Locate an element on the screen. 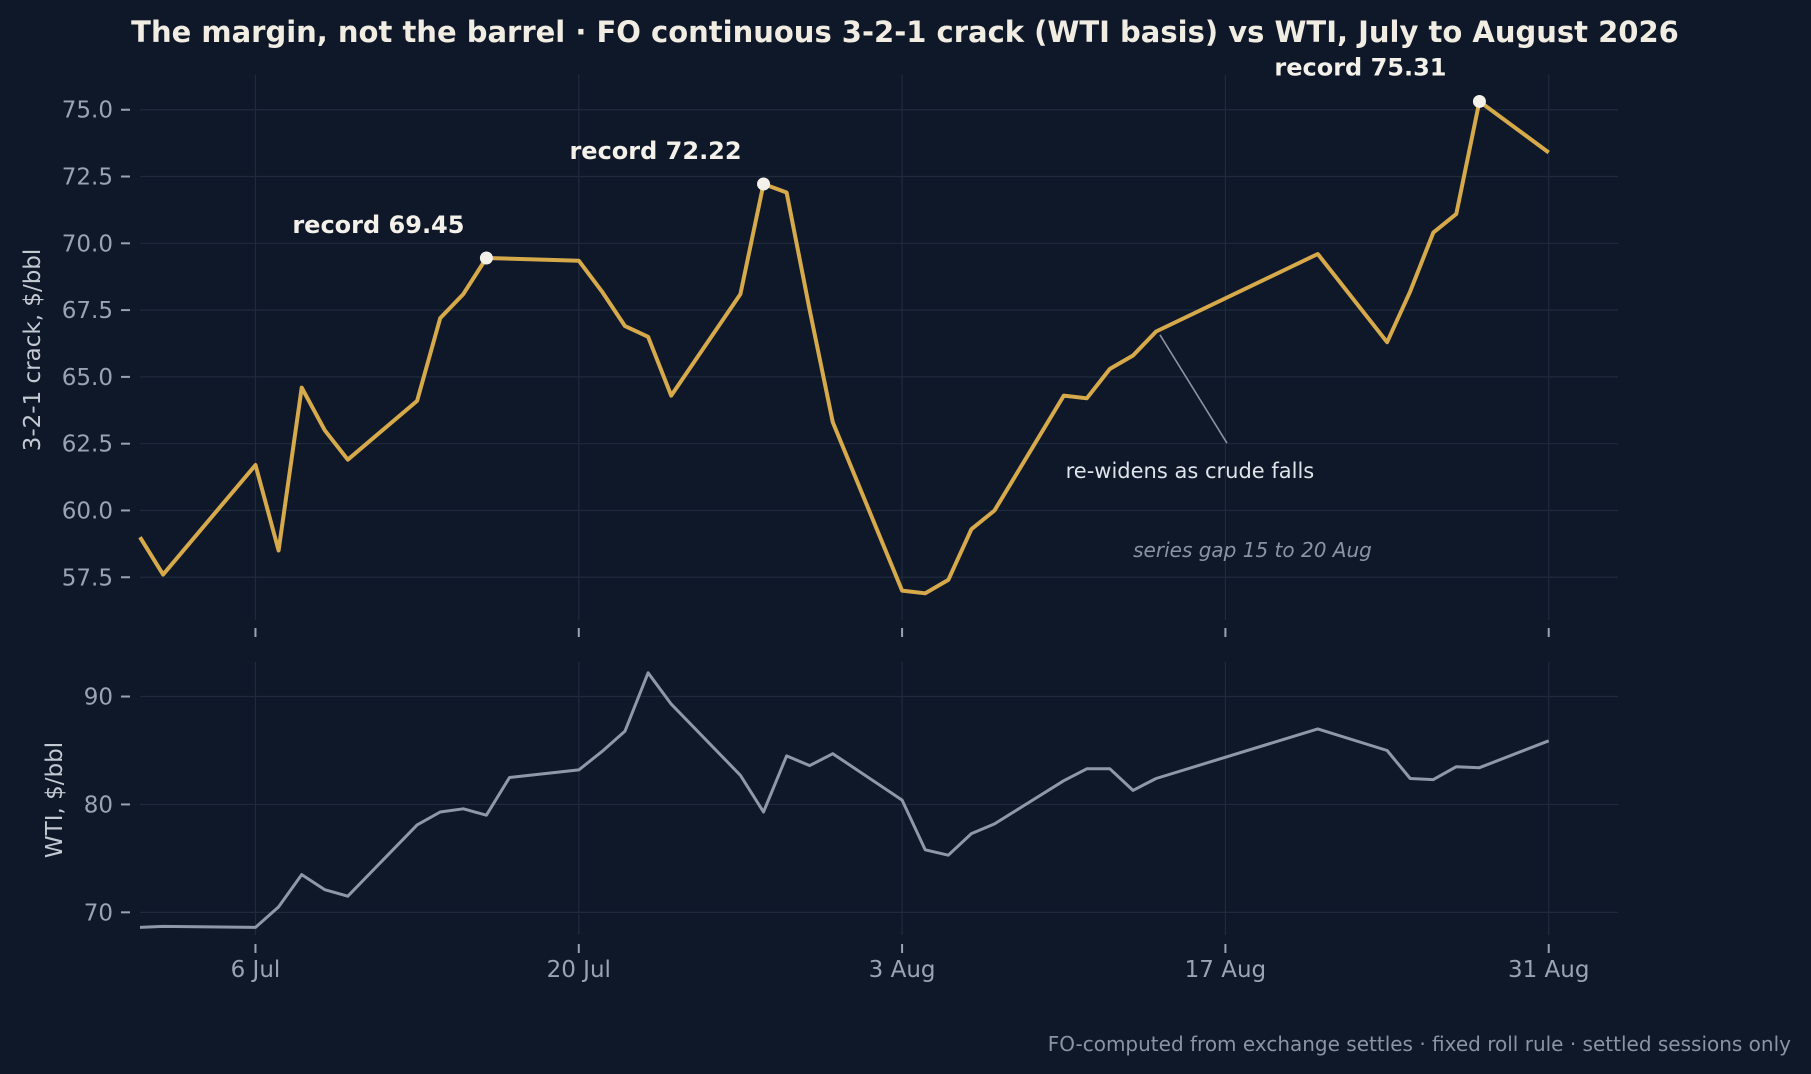 This screenshot has width=1811, height=1074. top-y-axis-label: 3-2-1 crack, $/bbl is located at coordinates (33, 350).